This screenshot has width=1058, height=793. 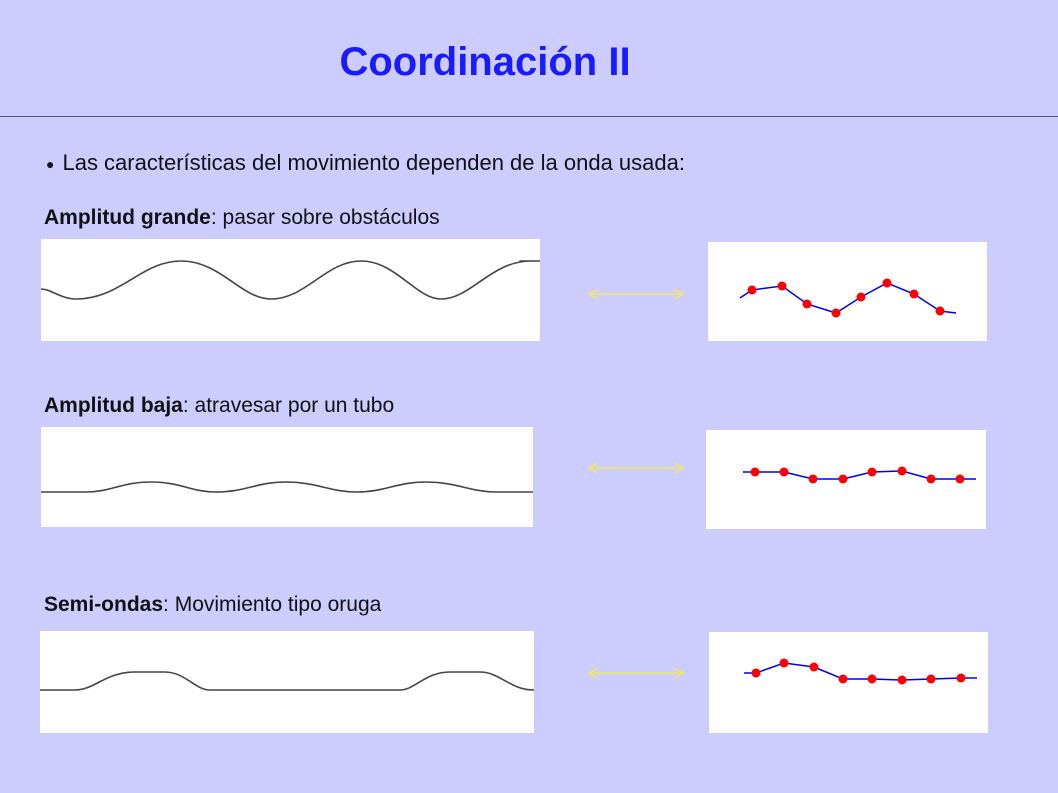 I want to click on caption-amplitud-baja: Amplitud baja: atravesar por un tubo, so click(x=264, y=405).